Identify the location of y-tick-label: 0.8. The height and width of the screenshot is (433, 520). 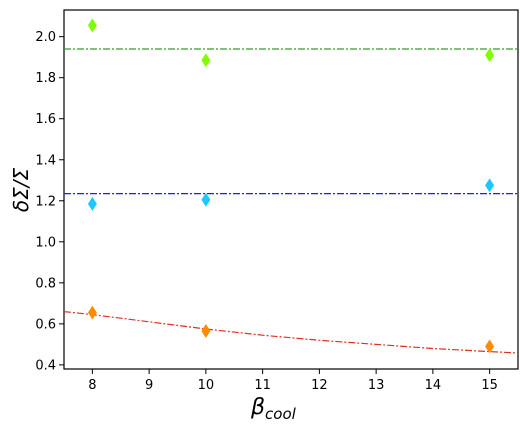
(45, 283).